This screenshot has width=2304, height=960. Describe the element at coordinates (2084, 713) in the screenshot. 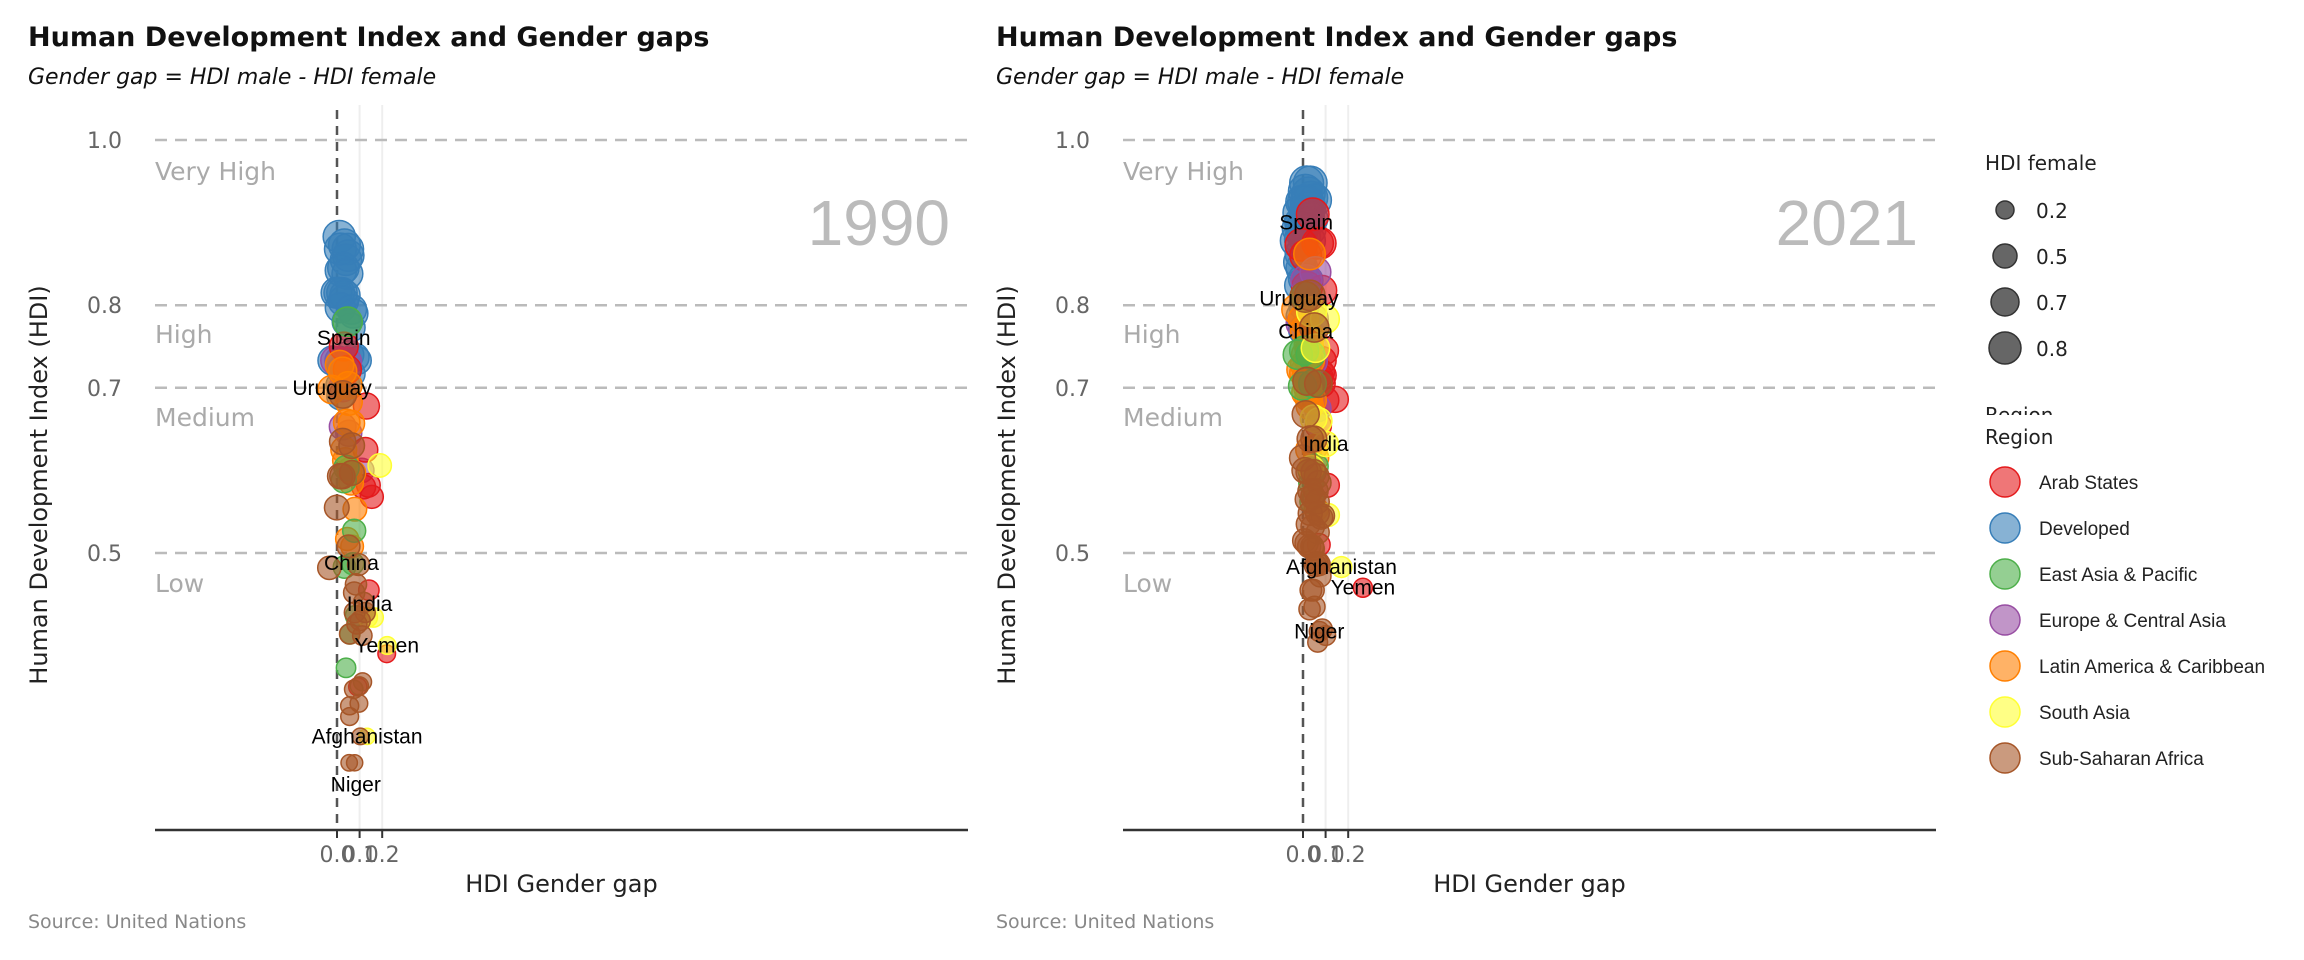

I see `legend-region-label: South Asia` at that location.